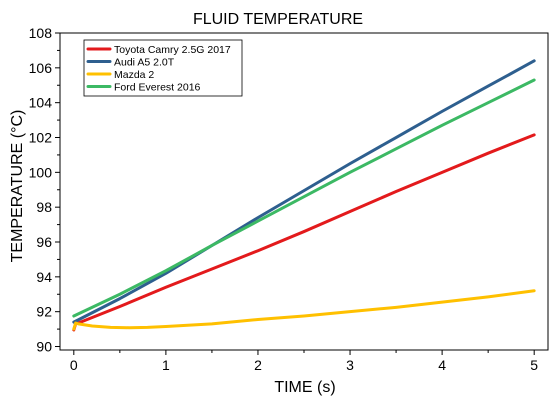 Image resolution: width=549 pixels, height=400 pixels. Describe the element at coordinates (44, 242) in the screenshot. I see `y-tick-label: 96` at that location.